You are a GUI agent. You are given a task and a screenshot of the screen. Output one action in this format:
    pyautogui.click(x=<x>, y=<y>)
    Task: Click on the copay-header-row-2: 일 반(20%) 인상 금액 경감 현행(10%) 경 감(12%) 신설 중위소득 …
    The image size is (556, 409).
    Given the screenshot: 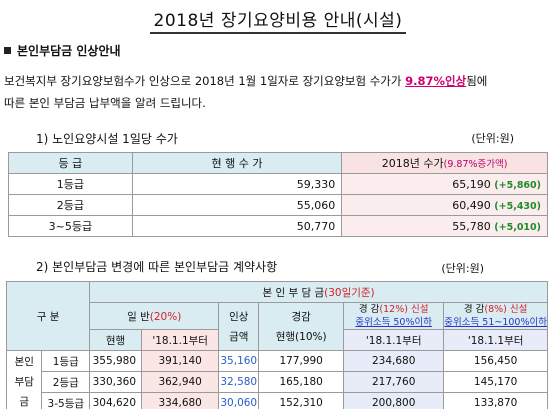 What is the action you would take?
    pyautogui.click(x=277, y=326)
    